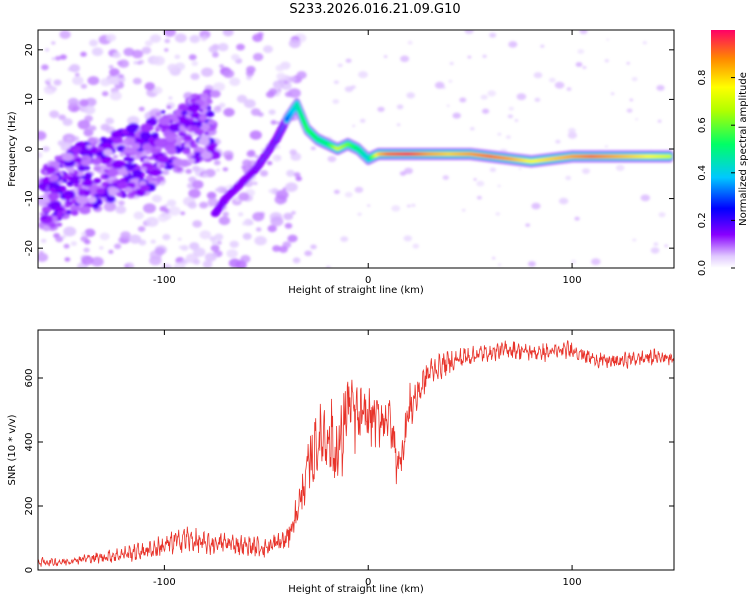 The height and width of the screenshot is (600, 750). Describe the element at coordinates (29, 505) in the screenshot. I see `snr-y-tick-label: 200` at that location.